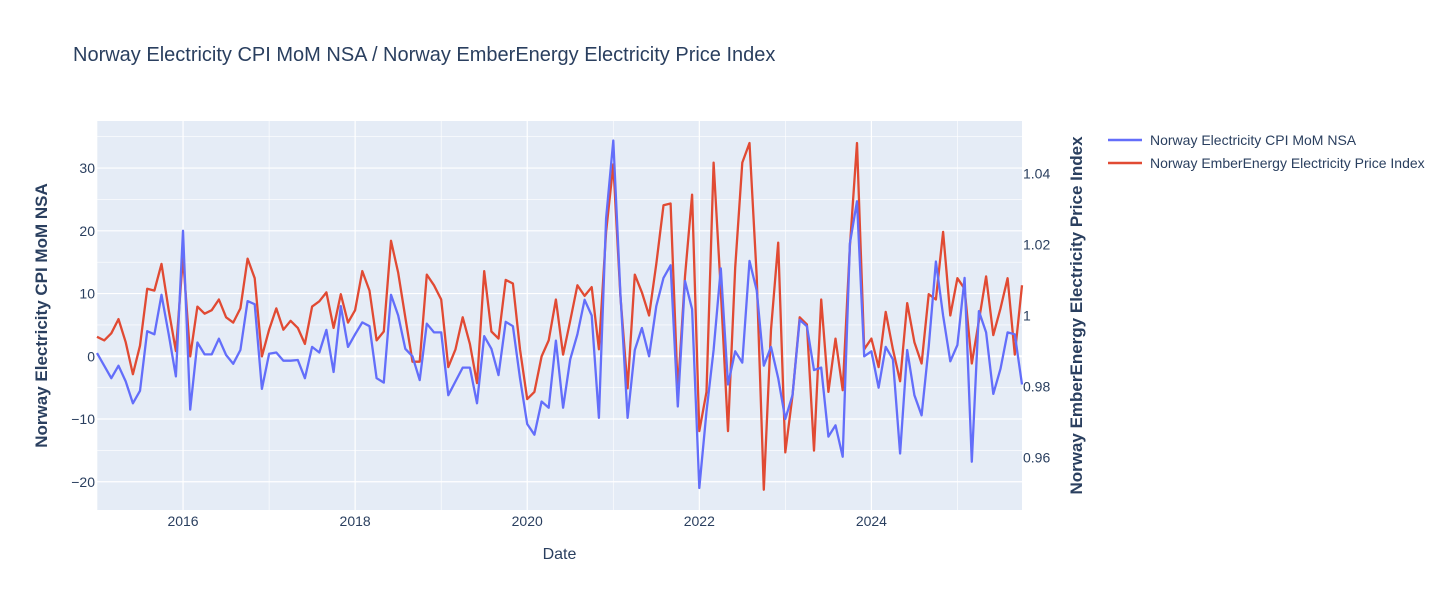  I want to click on y2-axis-ticks: 0.96 0.98 1 1.02 1.04, so click(1036, 315).